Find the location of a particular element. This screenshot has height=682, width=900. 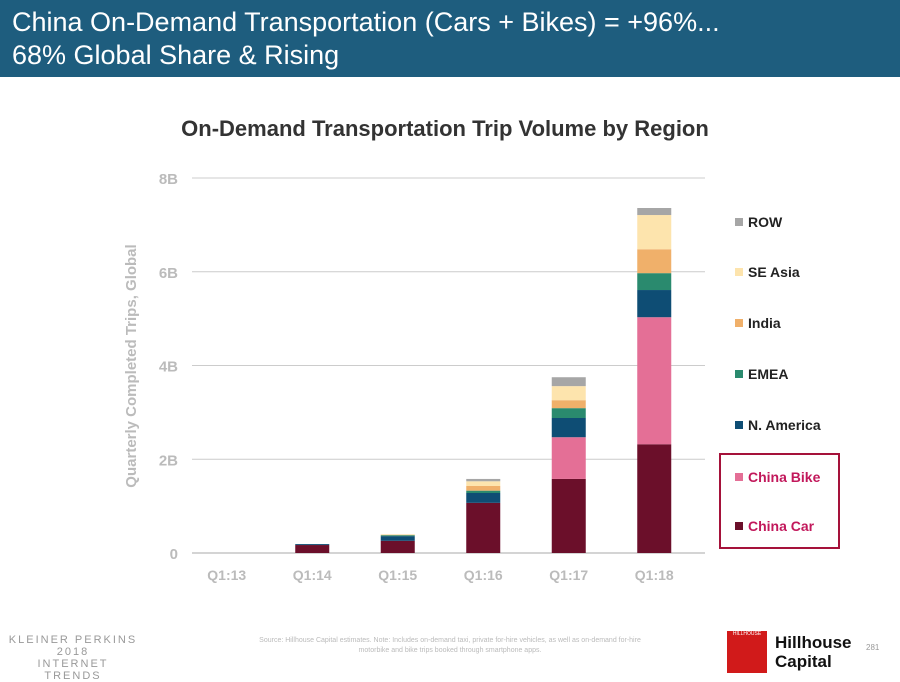

bar-segment-china-car-Q1:18 is located at coordinates (654, 498).